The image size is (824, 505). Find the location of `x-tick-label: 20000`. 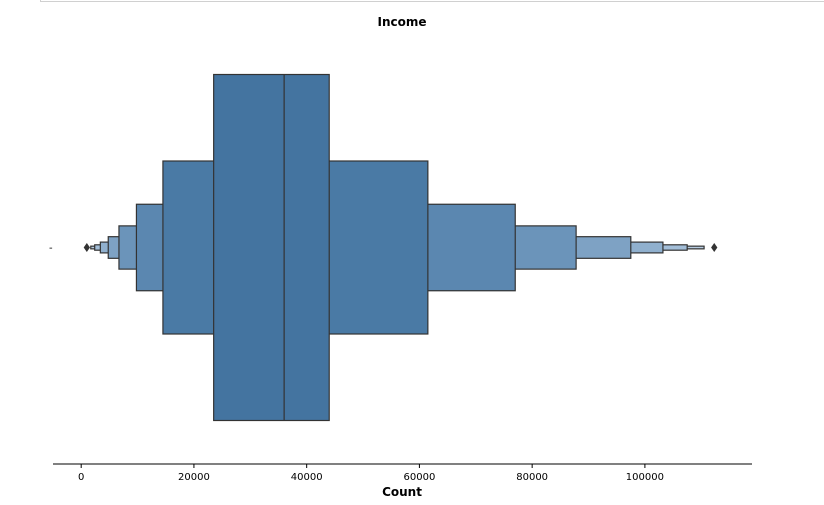

x-tick-label: 20000 is located at coordinates (194, 477).